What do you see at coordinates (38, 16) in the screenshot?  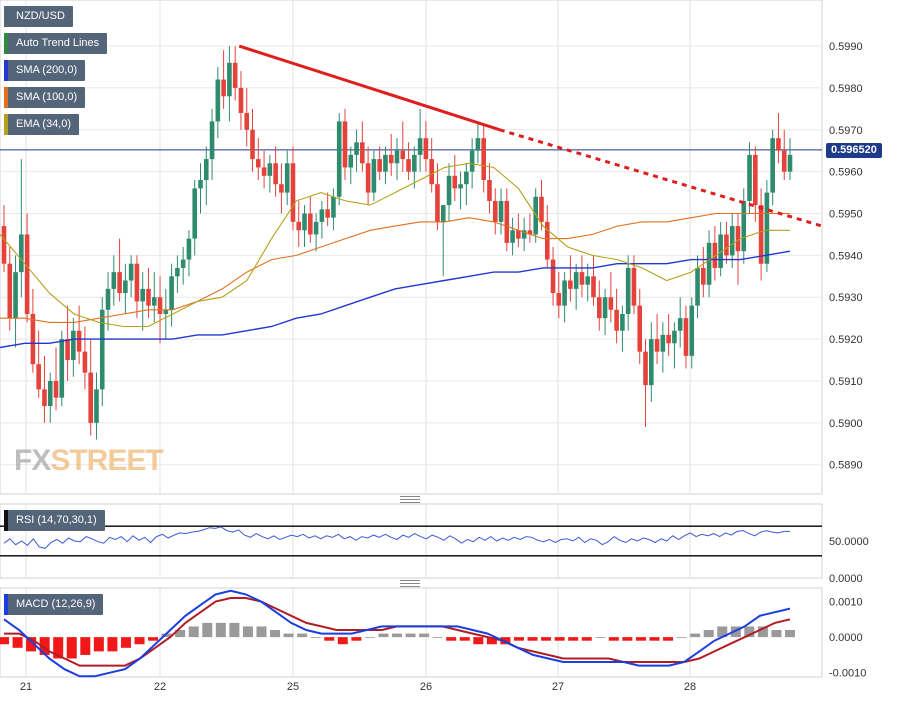 I see `legend-symbol: NZD/USD` at bounding box center [38, 16].